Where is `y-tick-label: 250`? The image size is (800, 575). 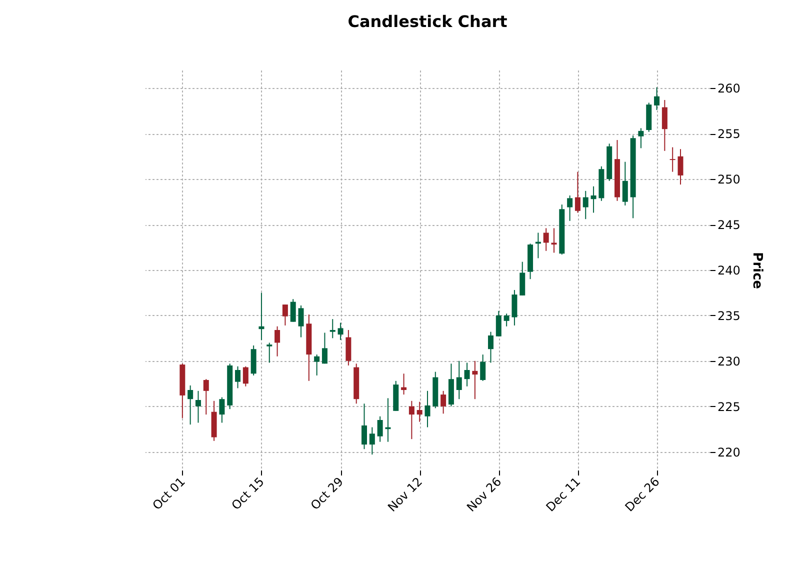 y-tick-label: 250 is located at coordinates (729, 179).